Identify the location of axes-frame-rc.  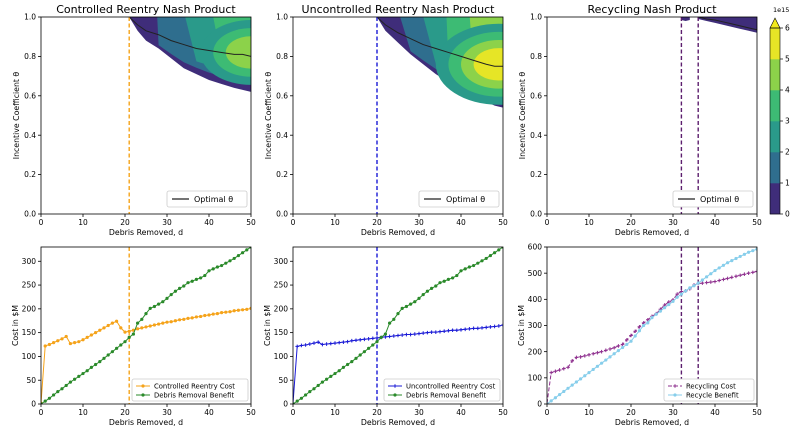
(652, 115).